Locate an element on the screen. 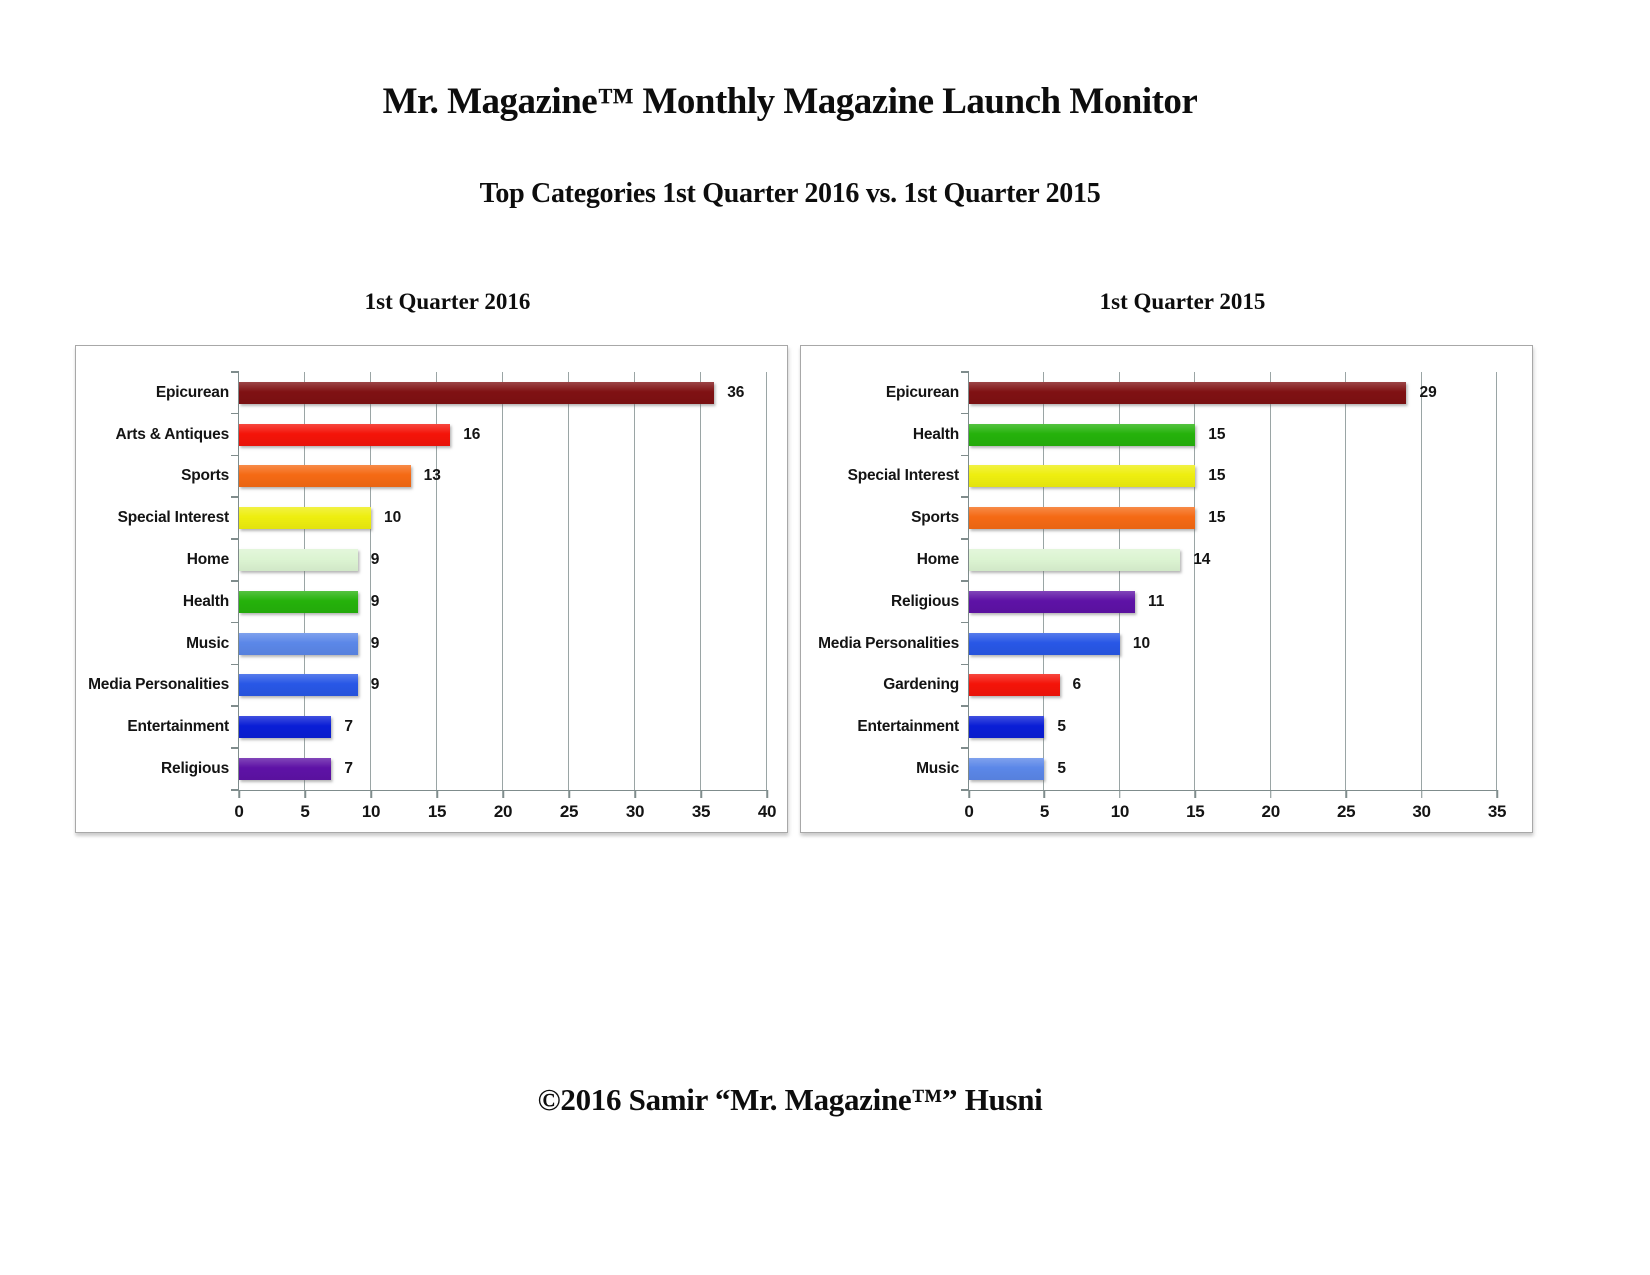  chart-title-2015: 1st Quarter 2015 is located at coordinates (1182, 301).